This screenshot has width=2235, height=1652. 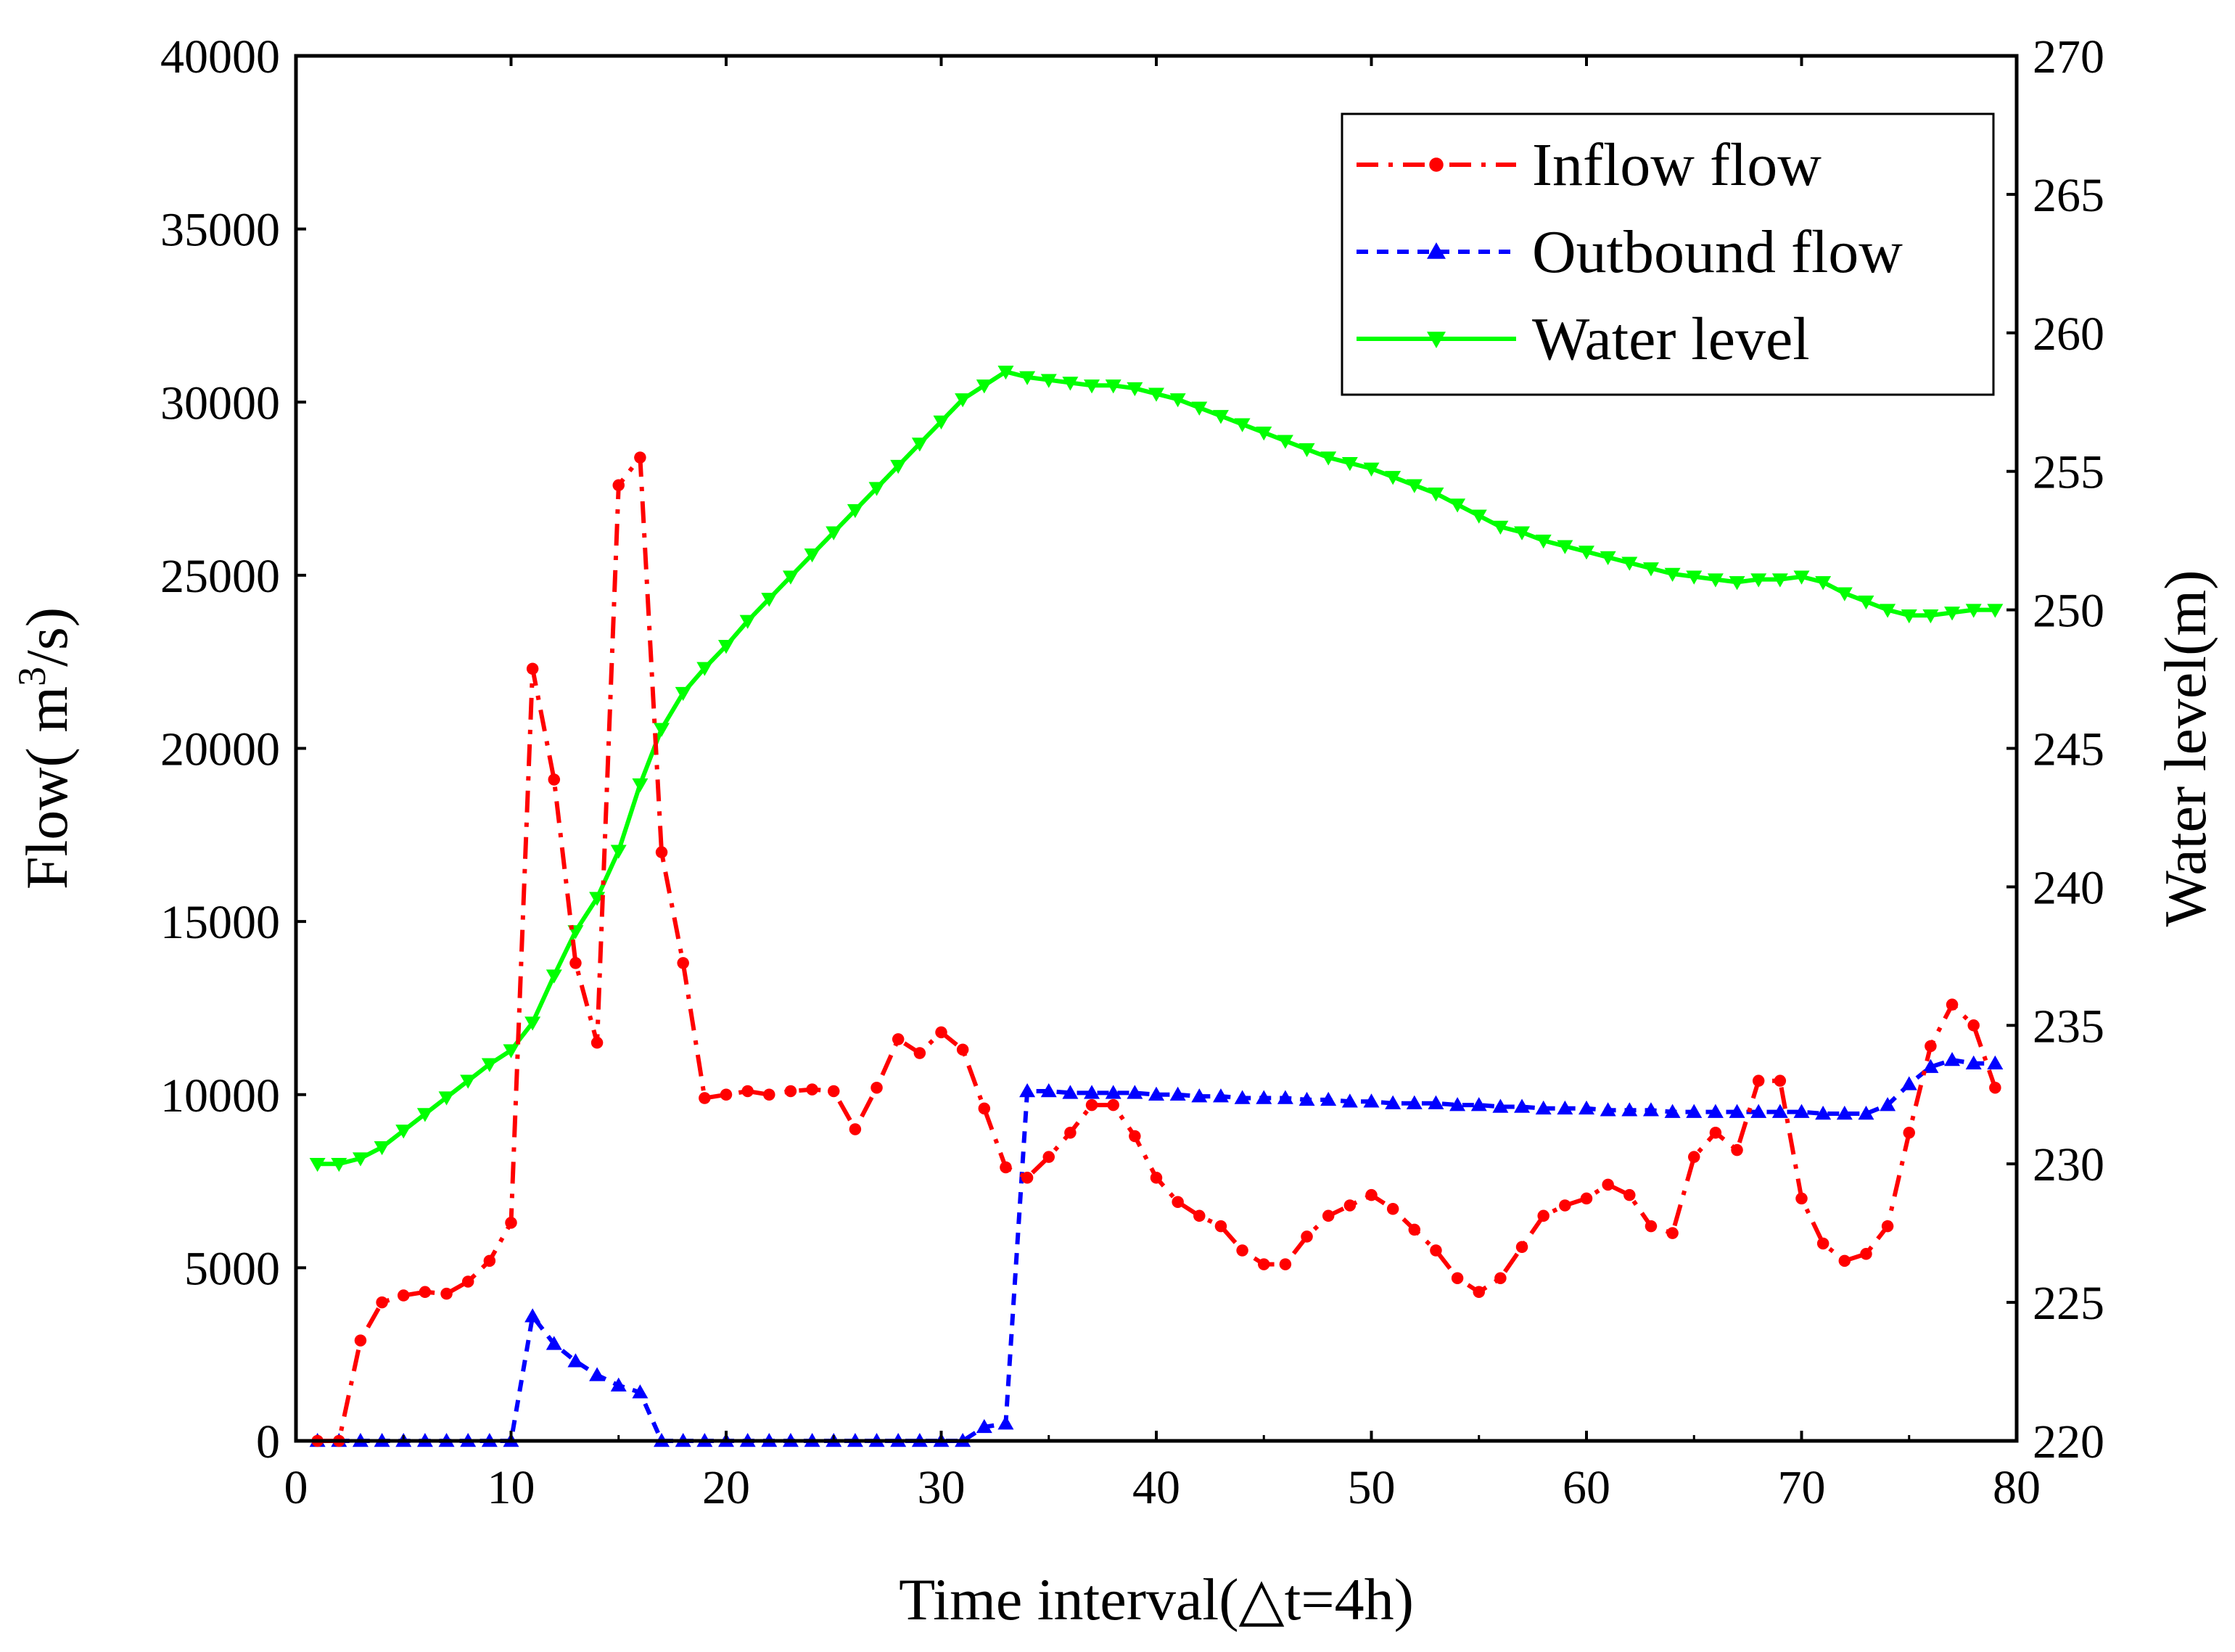 What do you see at coordinates (220, 1095) in the screenshot?
I see `y-tick-label-left: 10000` at bounding box center [220, 1095].